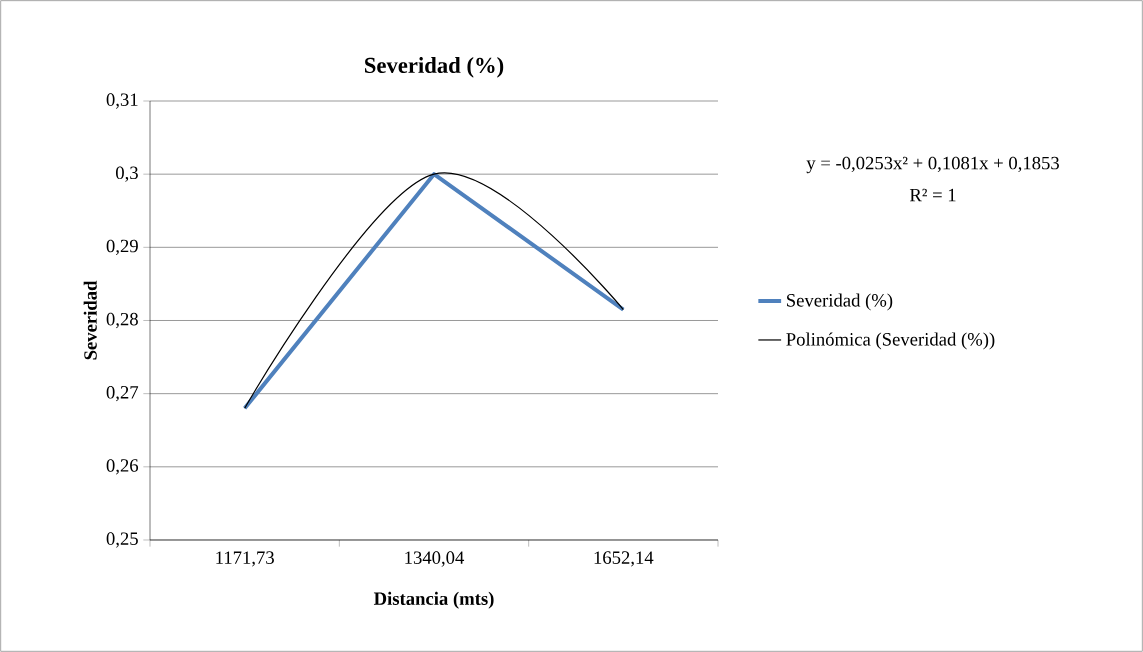  What do you see at coordinates (435, 559) in the screenshot?
I see `x-tick-label: 1340,04` at bounding box center [435, 559].